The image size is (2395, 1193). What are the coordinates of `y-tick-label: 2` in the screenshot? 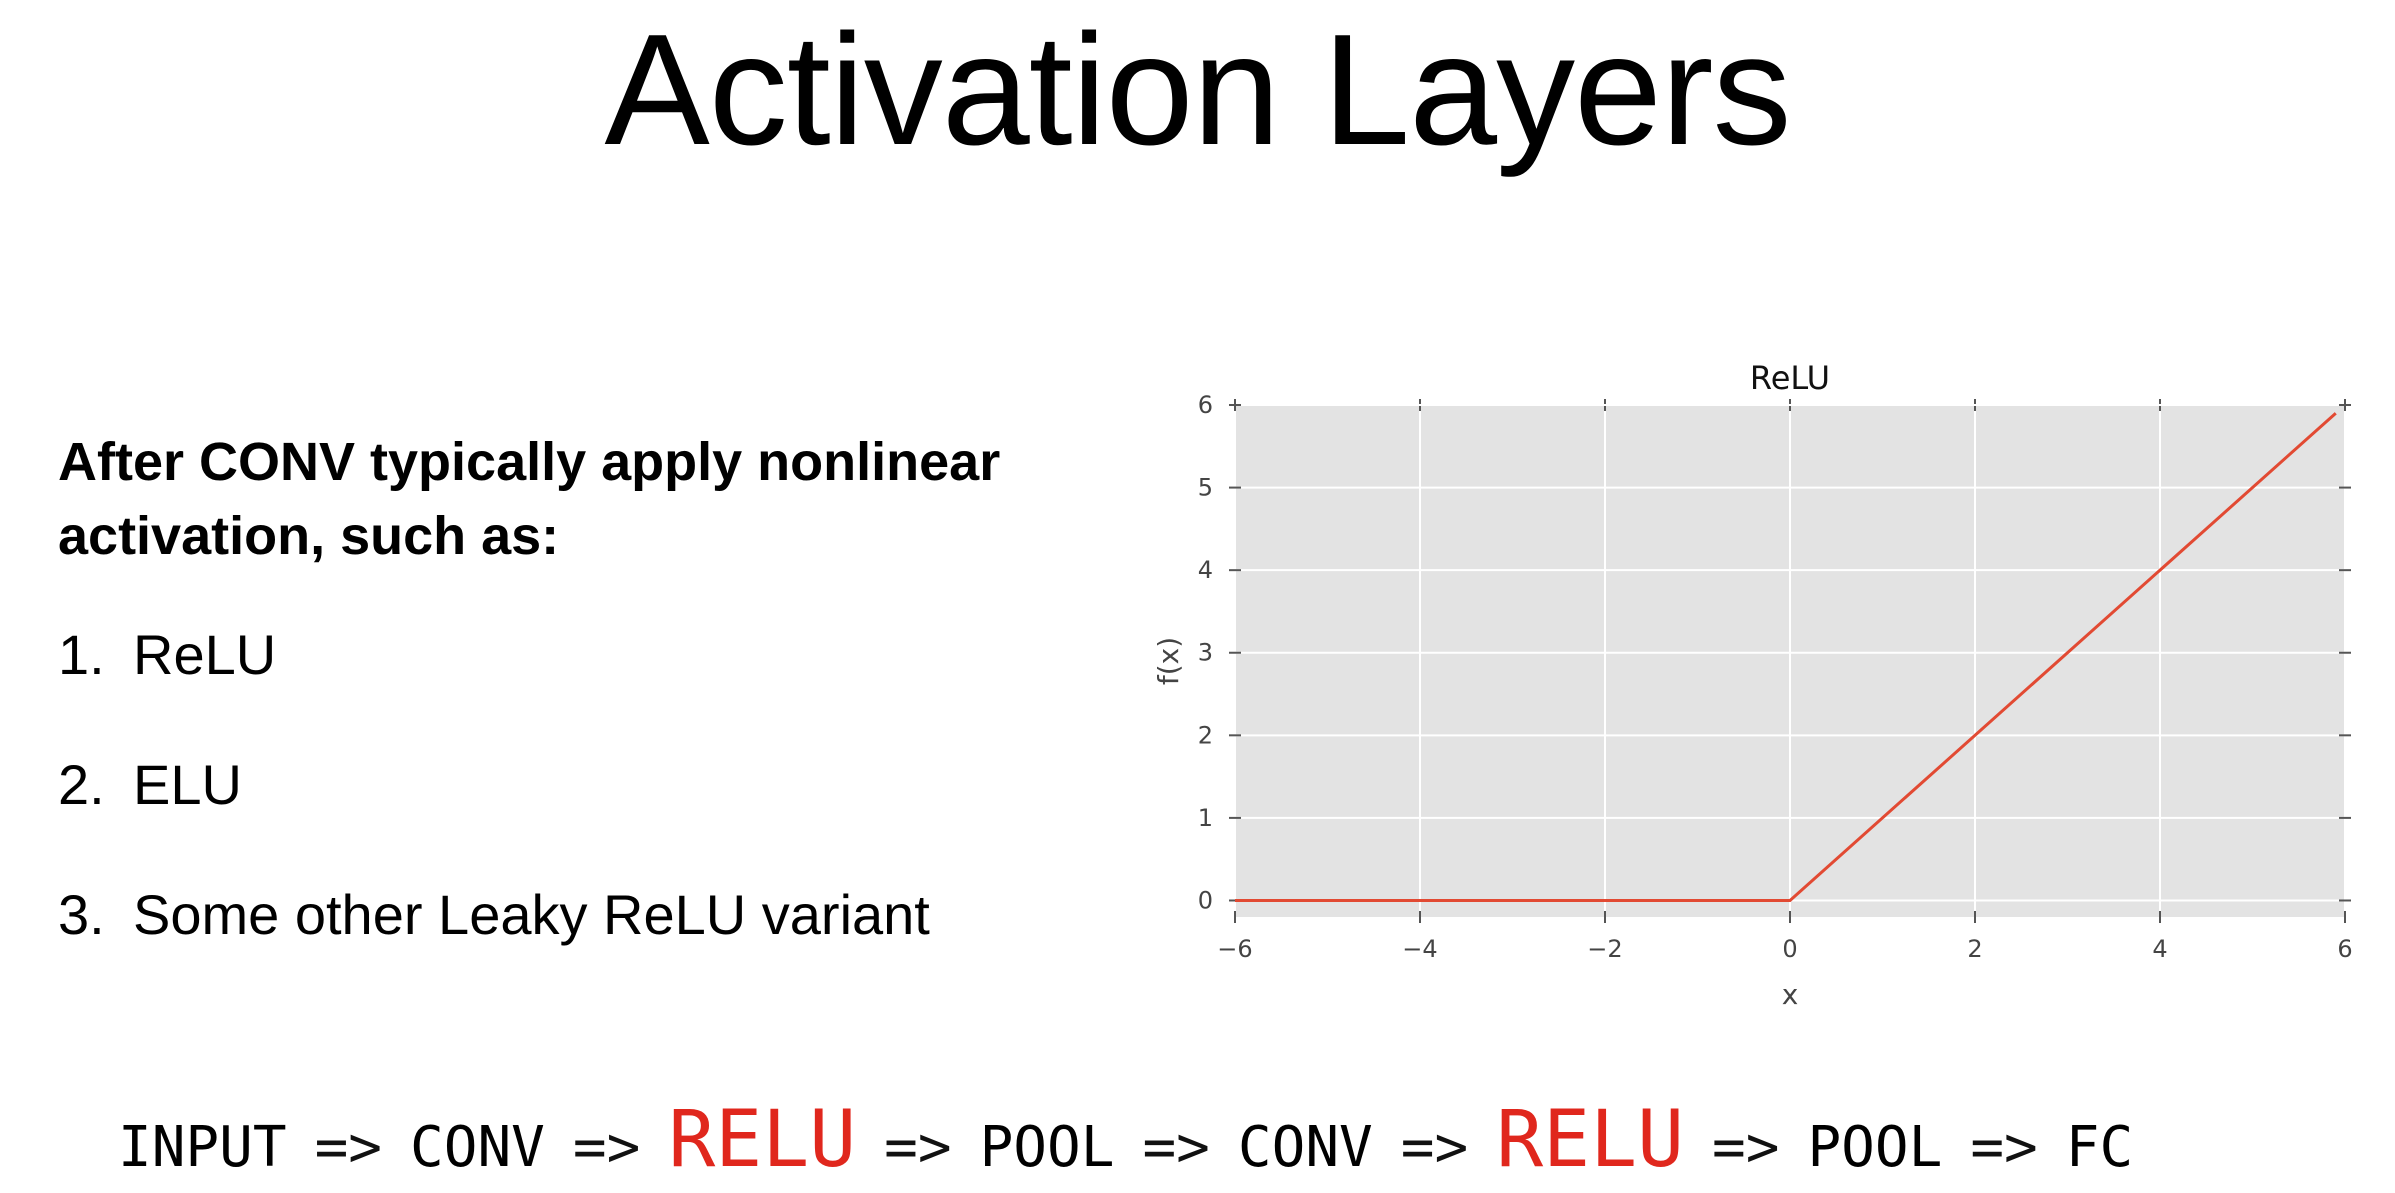 It's located at (1205, 735).